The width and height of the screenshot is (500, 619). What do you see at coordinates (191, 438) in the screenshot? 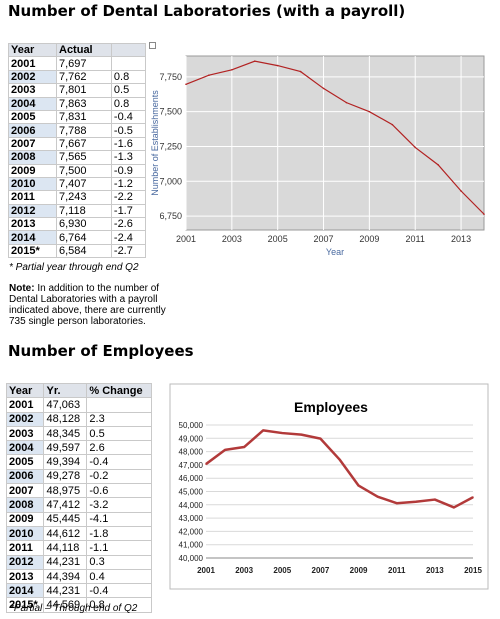
I see `y-tick-label: 49,000` at bounding box center [191, 438].